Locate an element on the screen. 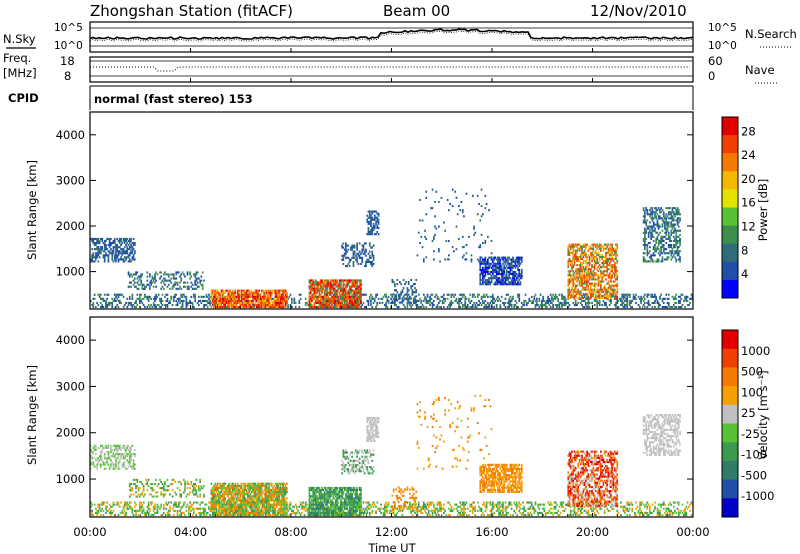 Image resolution: width=800 pixels, height=554 pixels. cpid-text: normal (fast stereo) 153 is located at coordinates (173, 99).